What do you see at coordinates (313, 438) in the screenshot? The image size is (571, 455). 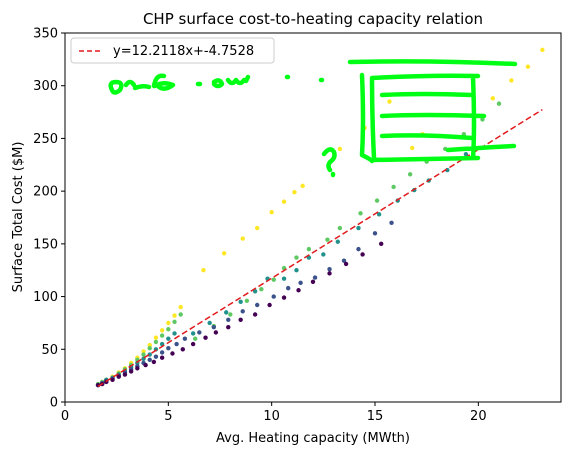 I see `x-axis-label: Avg. Heating capacity (MWth)` at bounding box center [313, 438].